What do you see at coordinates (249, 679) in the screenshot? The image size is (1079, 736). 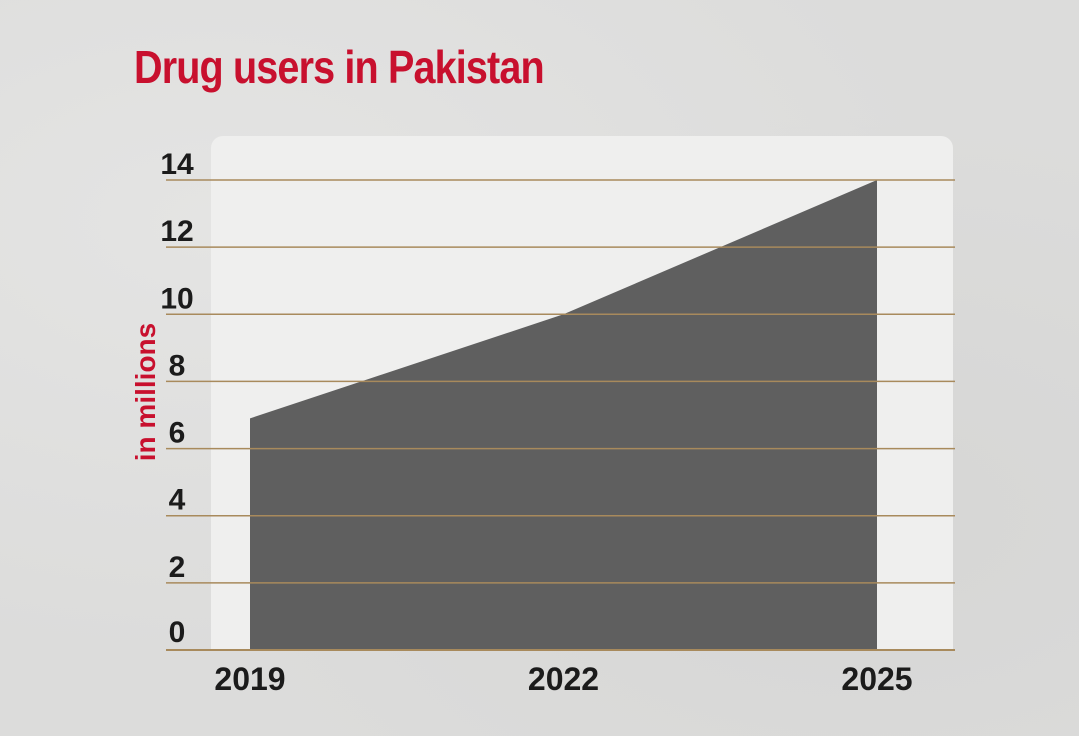 I see `x-tick-label: 2019` at bounding box center [249, 679].